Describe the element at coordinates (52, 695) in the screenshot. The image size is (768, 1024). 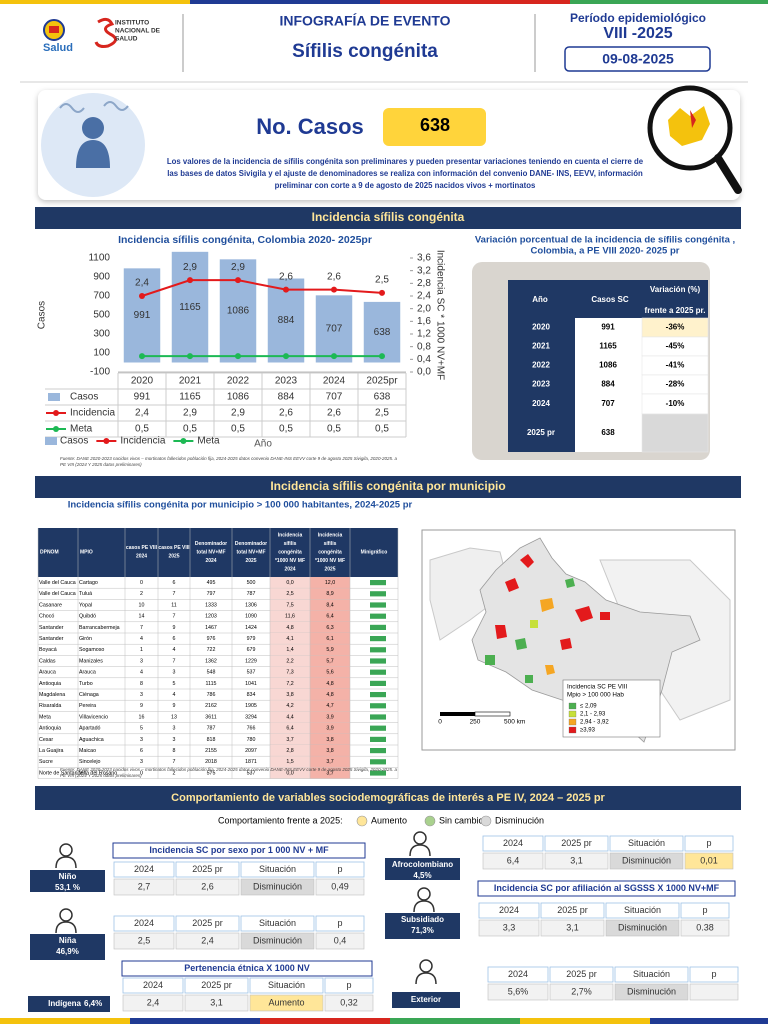
I see `table-cell-text: Magdalena` at that location.